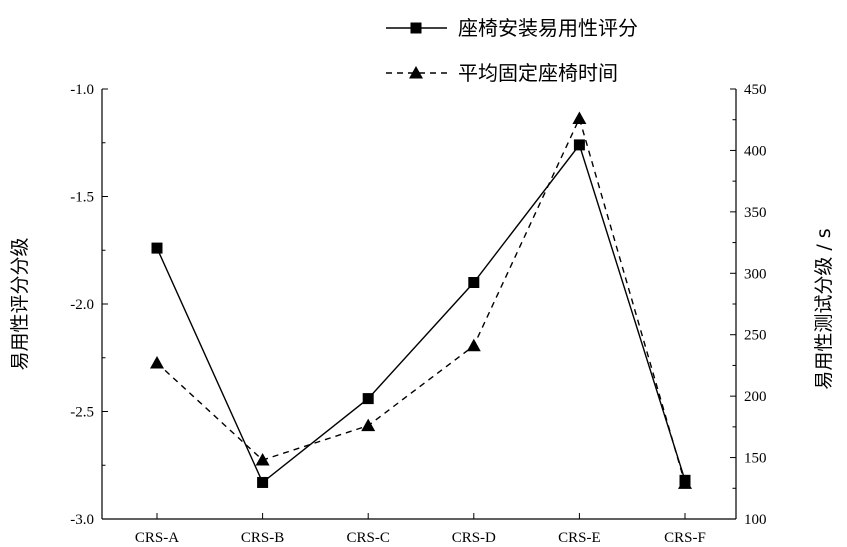 The image size is (847, 547). I want to click on legend-label-2: 平均固定座椅时间, so click(538, 73).